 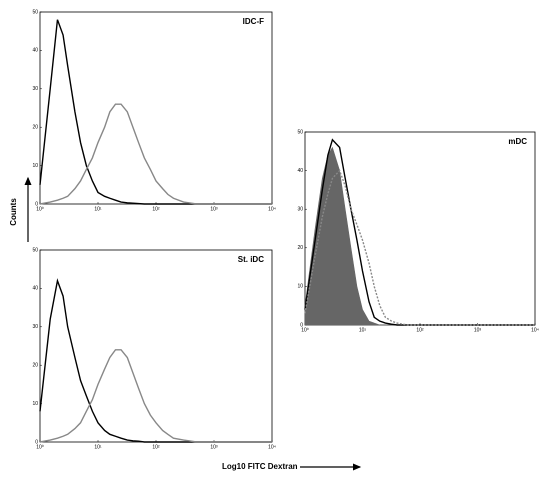 I want to click on y-axis-label: Counts, so click(x=13, y=212).